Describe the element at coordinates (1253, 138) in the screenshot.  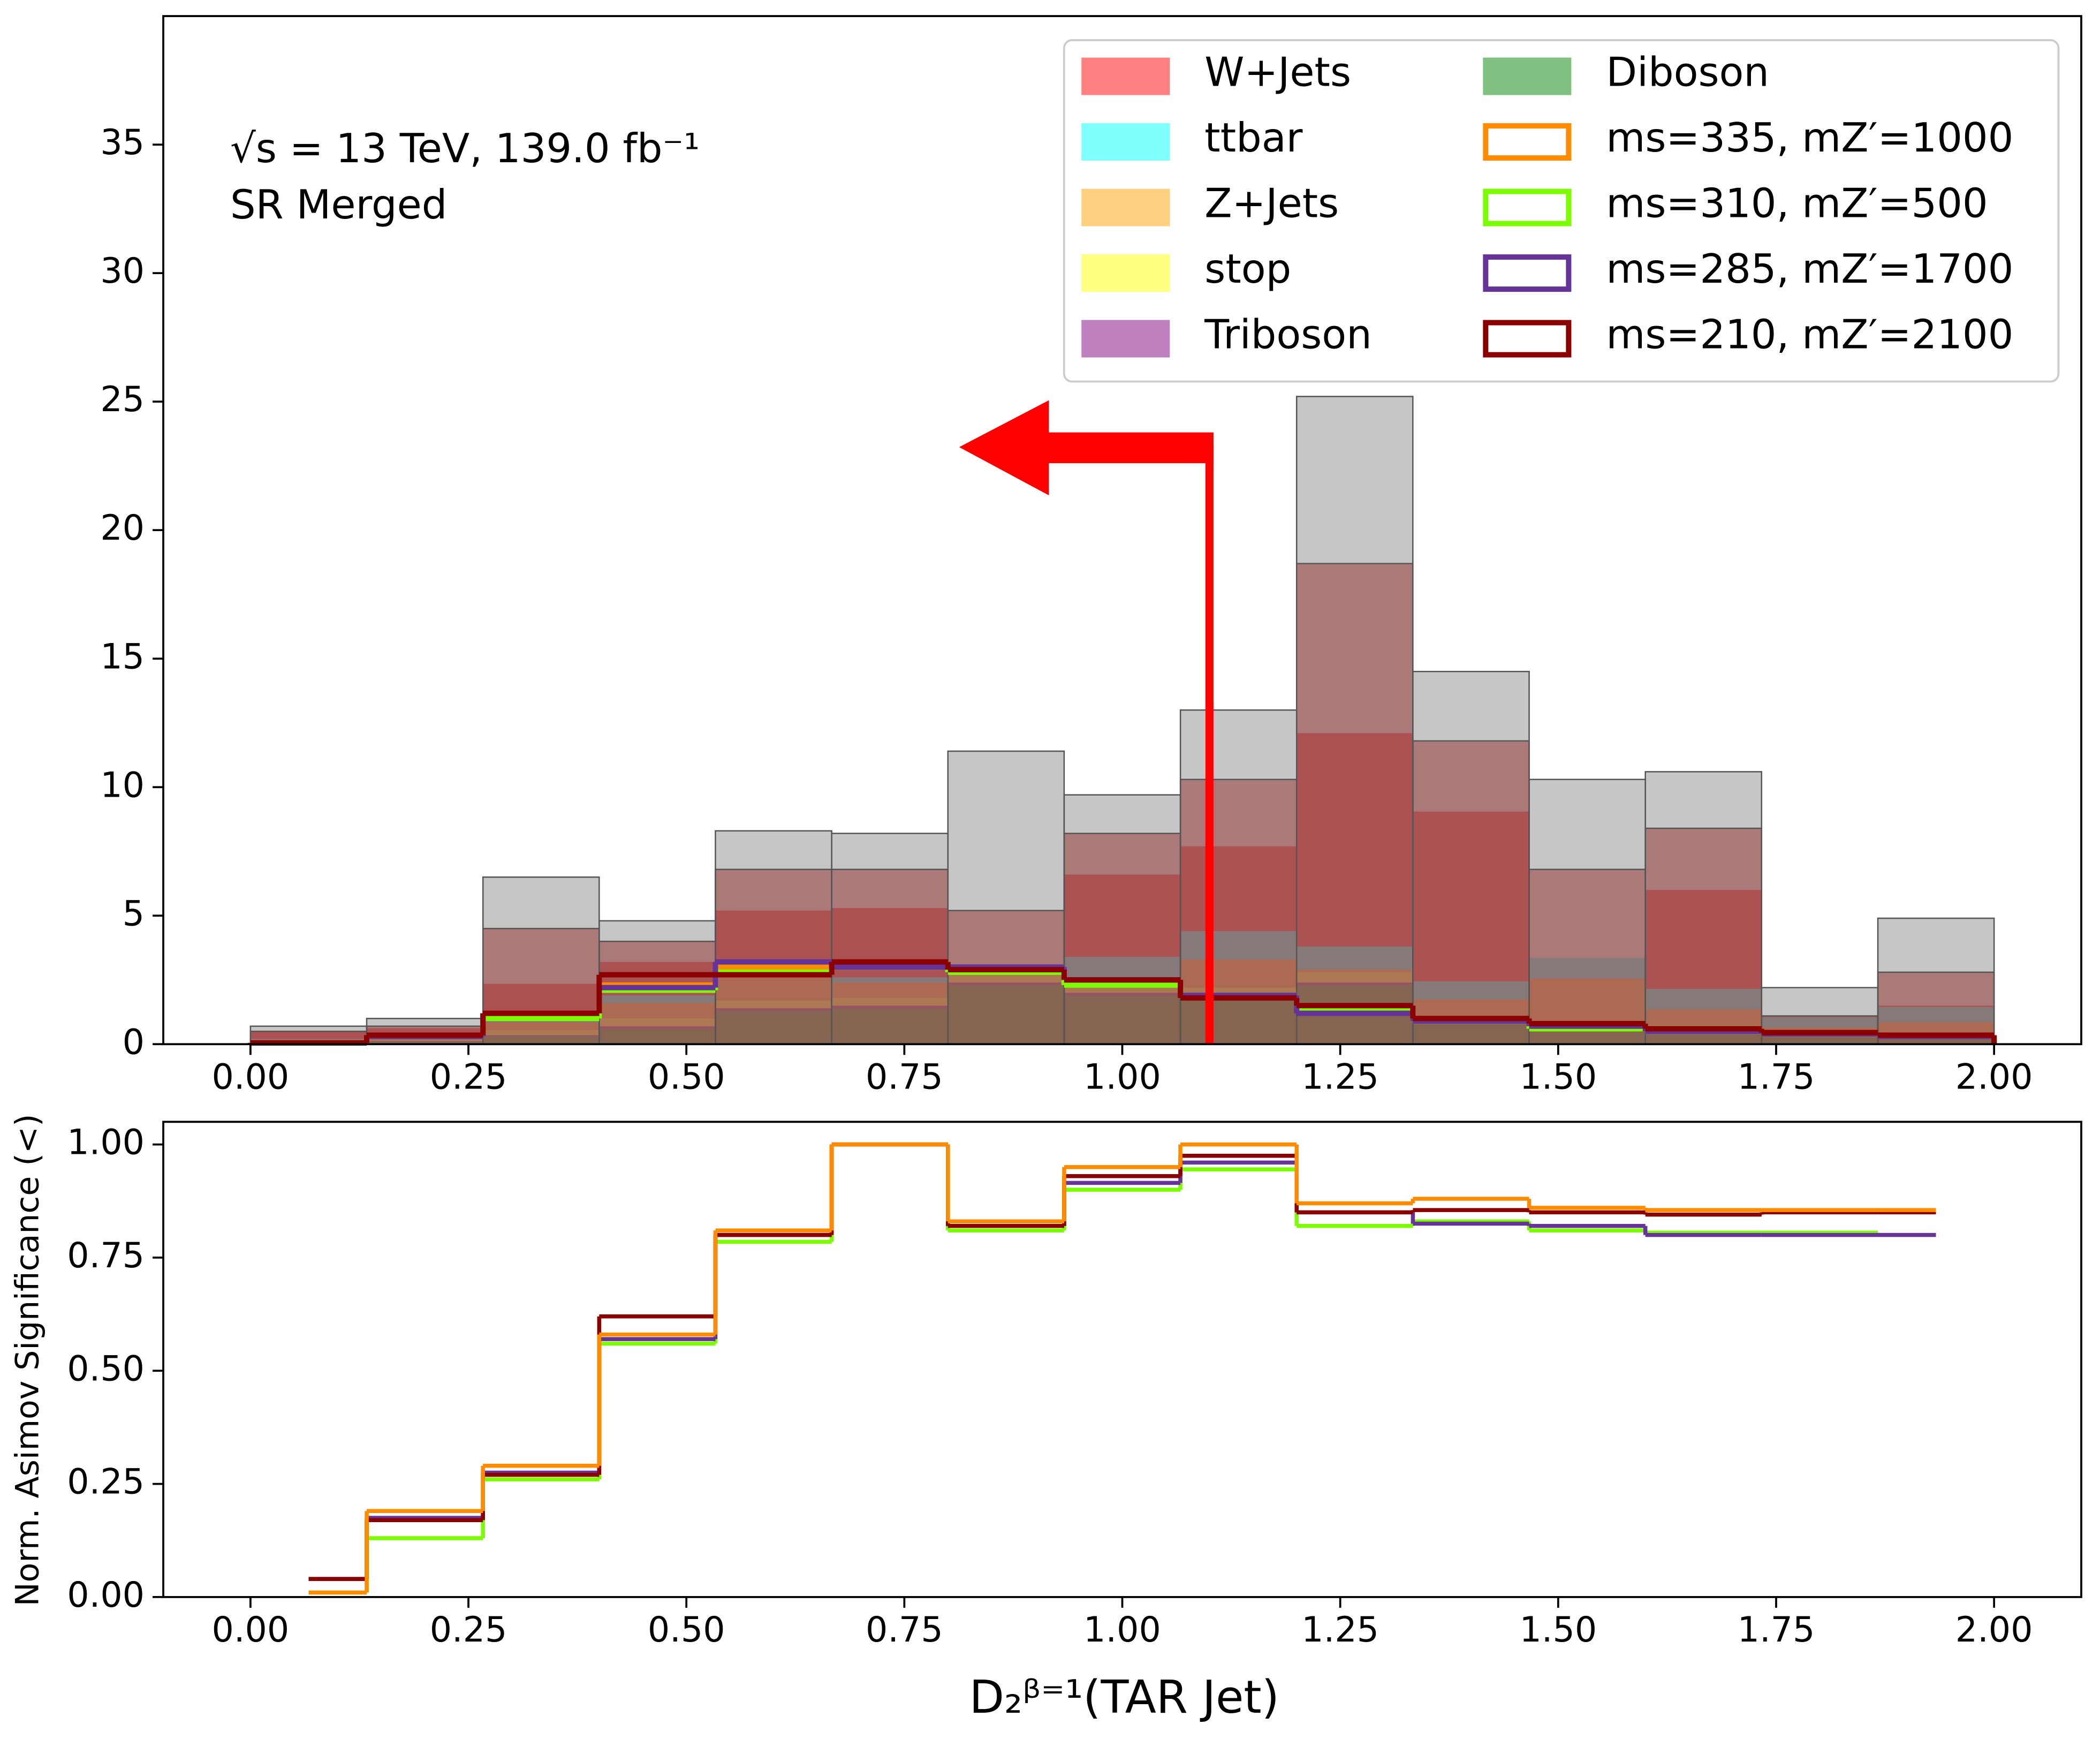
I see `legend-label: ttbar` at that location.